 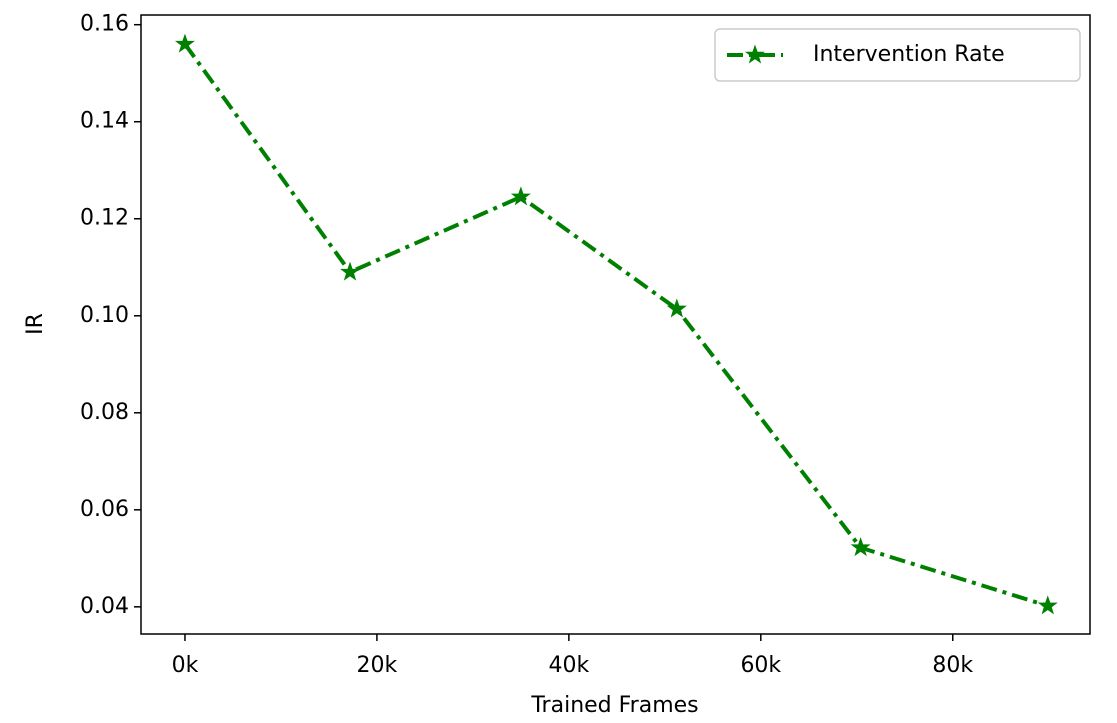 What do you see at coordinates (952, 665) in the screenshot?
I see `x-tick-label: 80k` at bounding box center [952, 665].